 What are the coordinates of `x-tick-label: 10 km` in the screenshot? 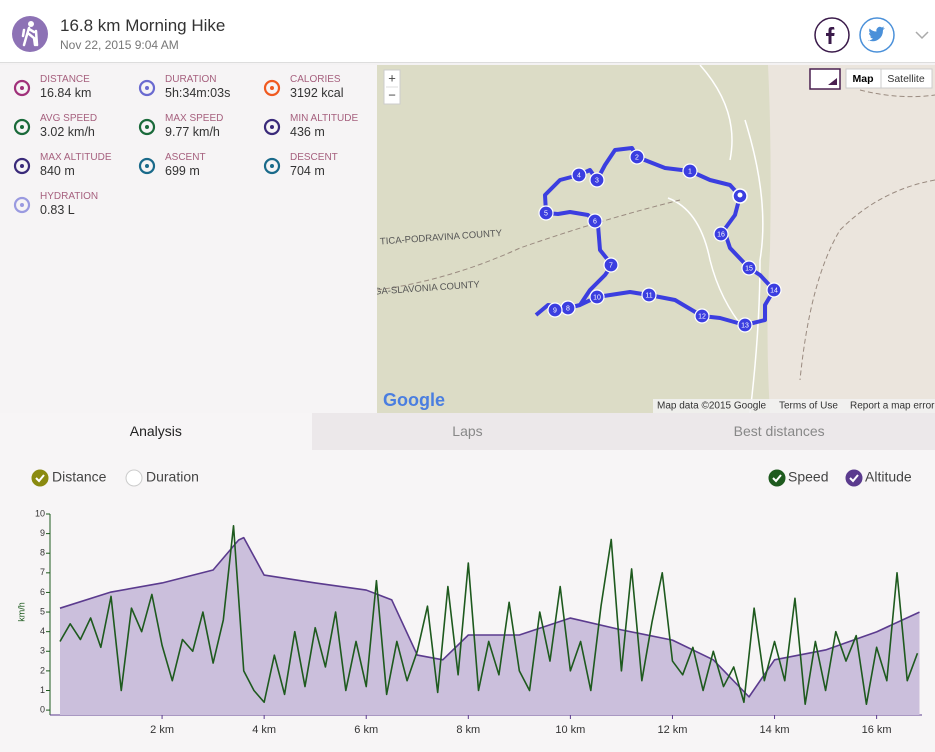 It's located at (570, 730).